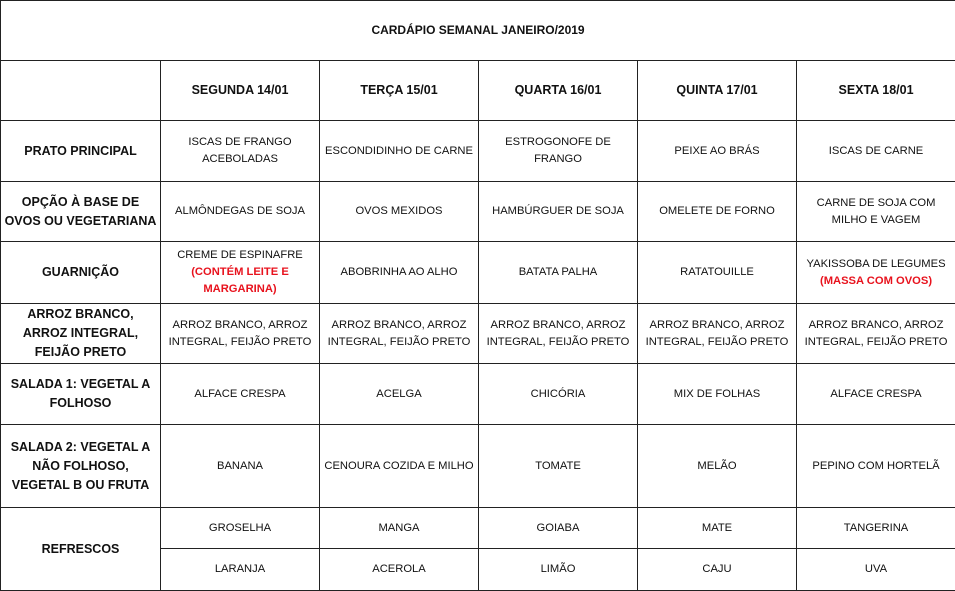 Image resolution: width=955 pixels, height=591 pixels. What do you see at coordinates (478, 31) in the screenshot?
I see `menu-title: CARDÁPIO SEMANAL JANEIRO/2019` at bounding box center [478, 31].